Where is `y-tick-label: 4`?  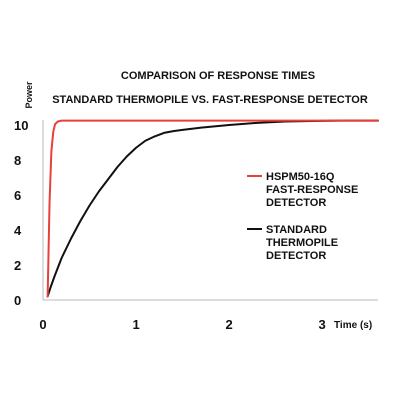
y-tick-label: 4 is located at coordinates (18, 230).